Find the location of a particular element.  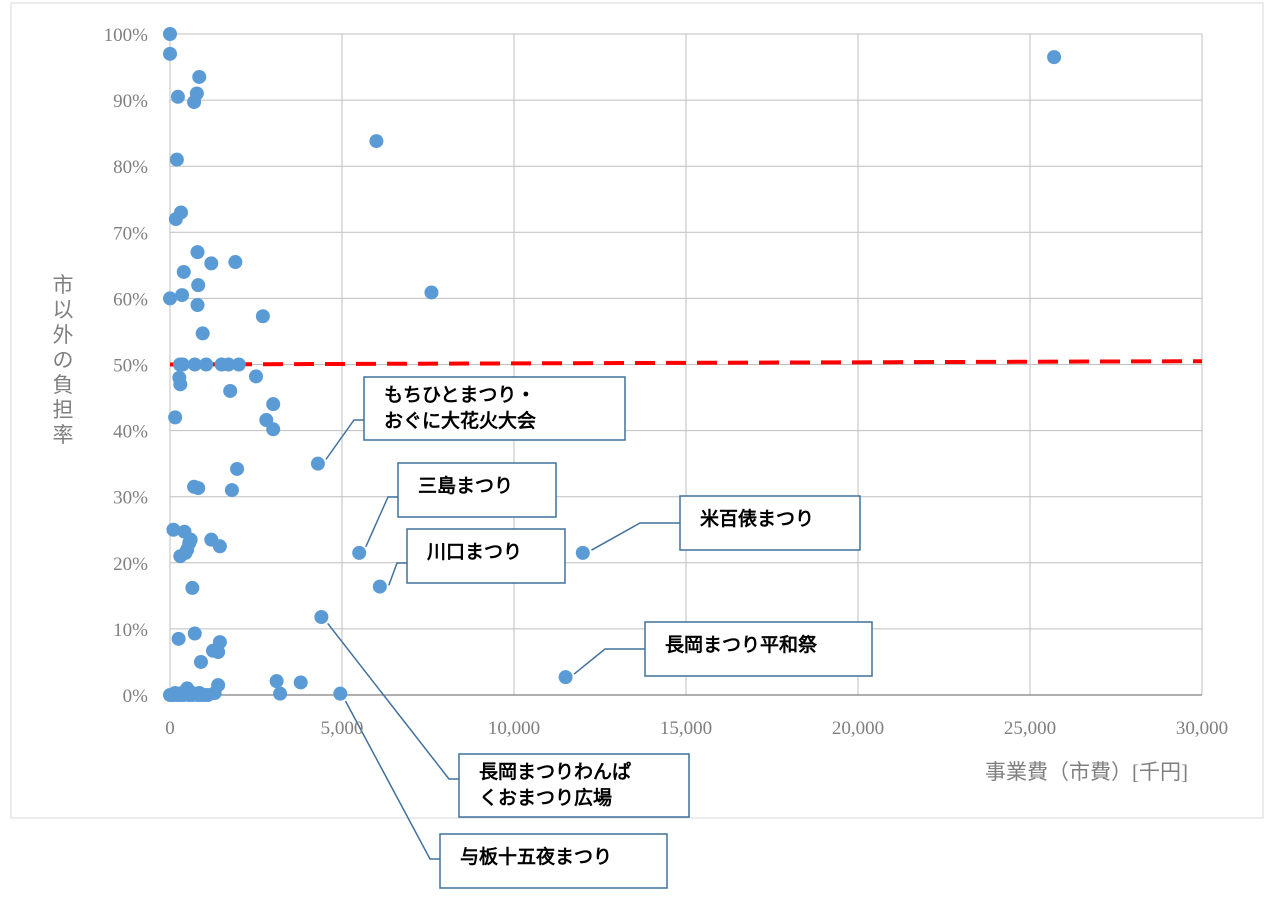

y-tick-label: 0% is located at coordinates (136, 696).